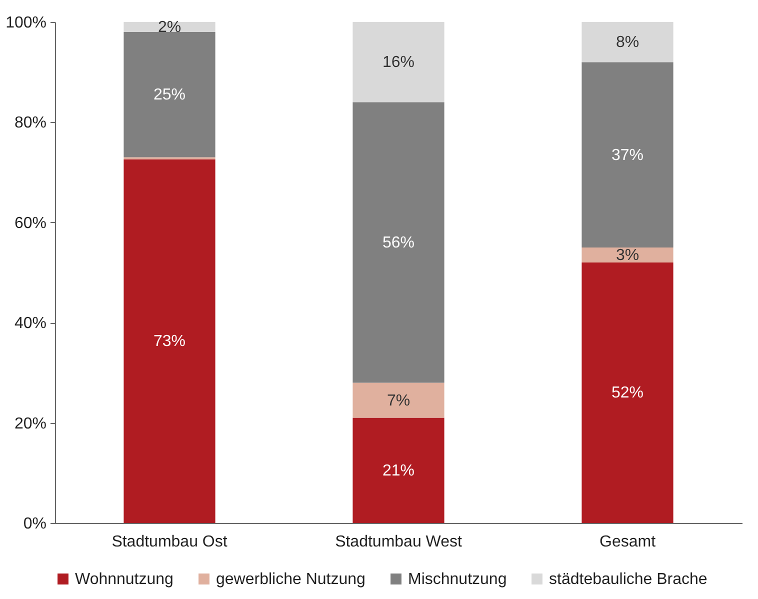 The width and height of the screenshot is (758, 599). I want to click on data-label: 56%, so click(398, 243).